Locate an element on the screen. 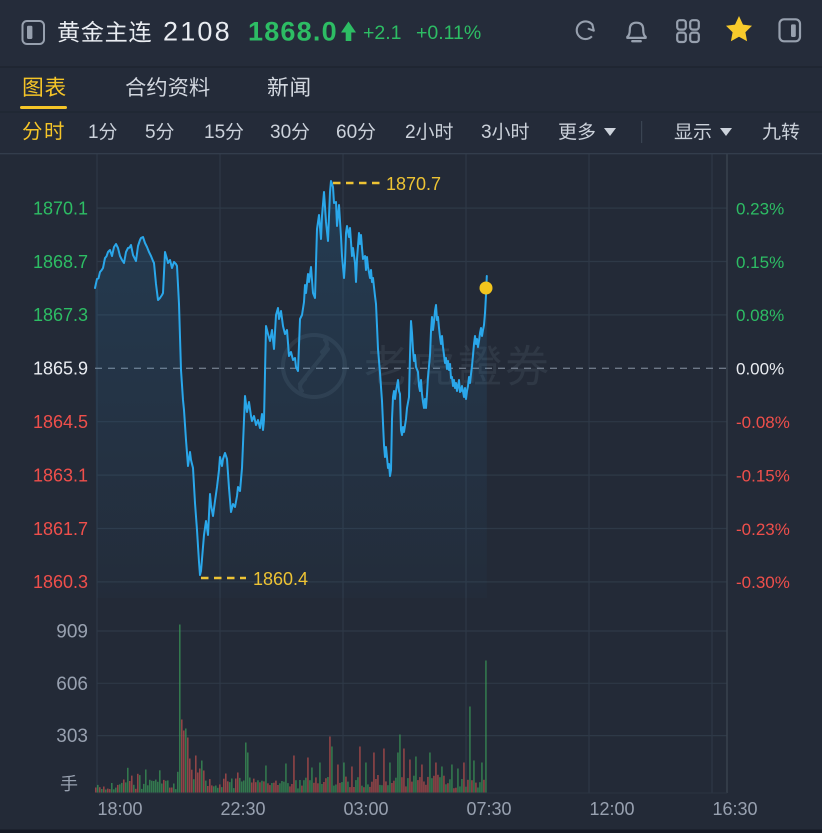  svg-text: 60 is located at coordinates (346, 132).